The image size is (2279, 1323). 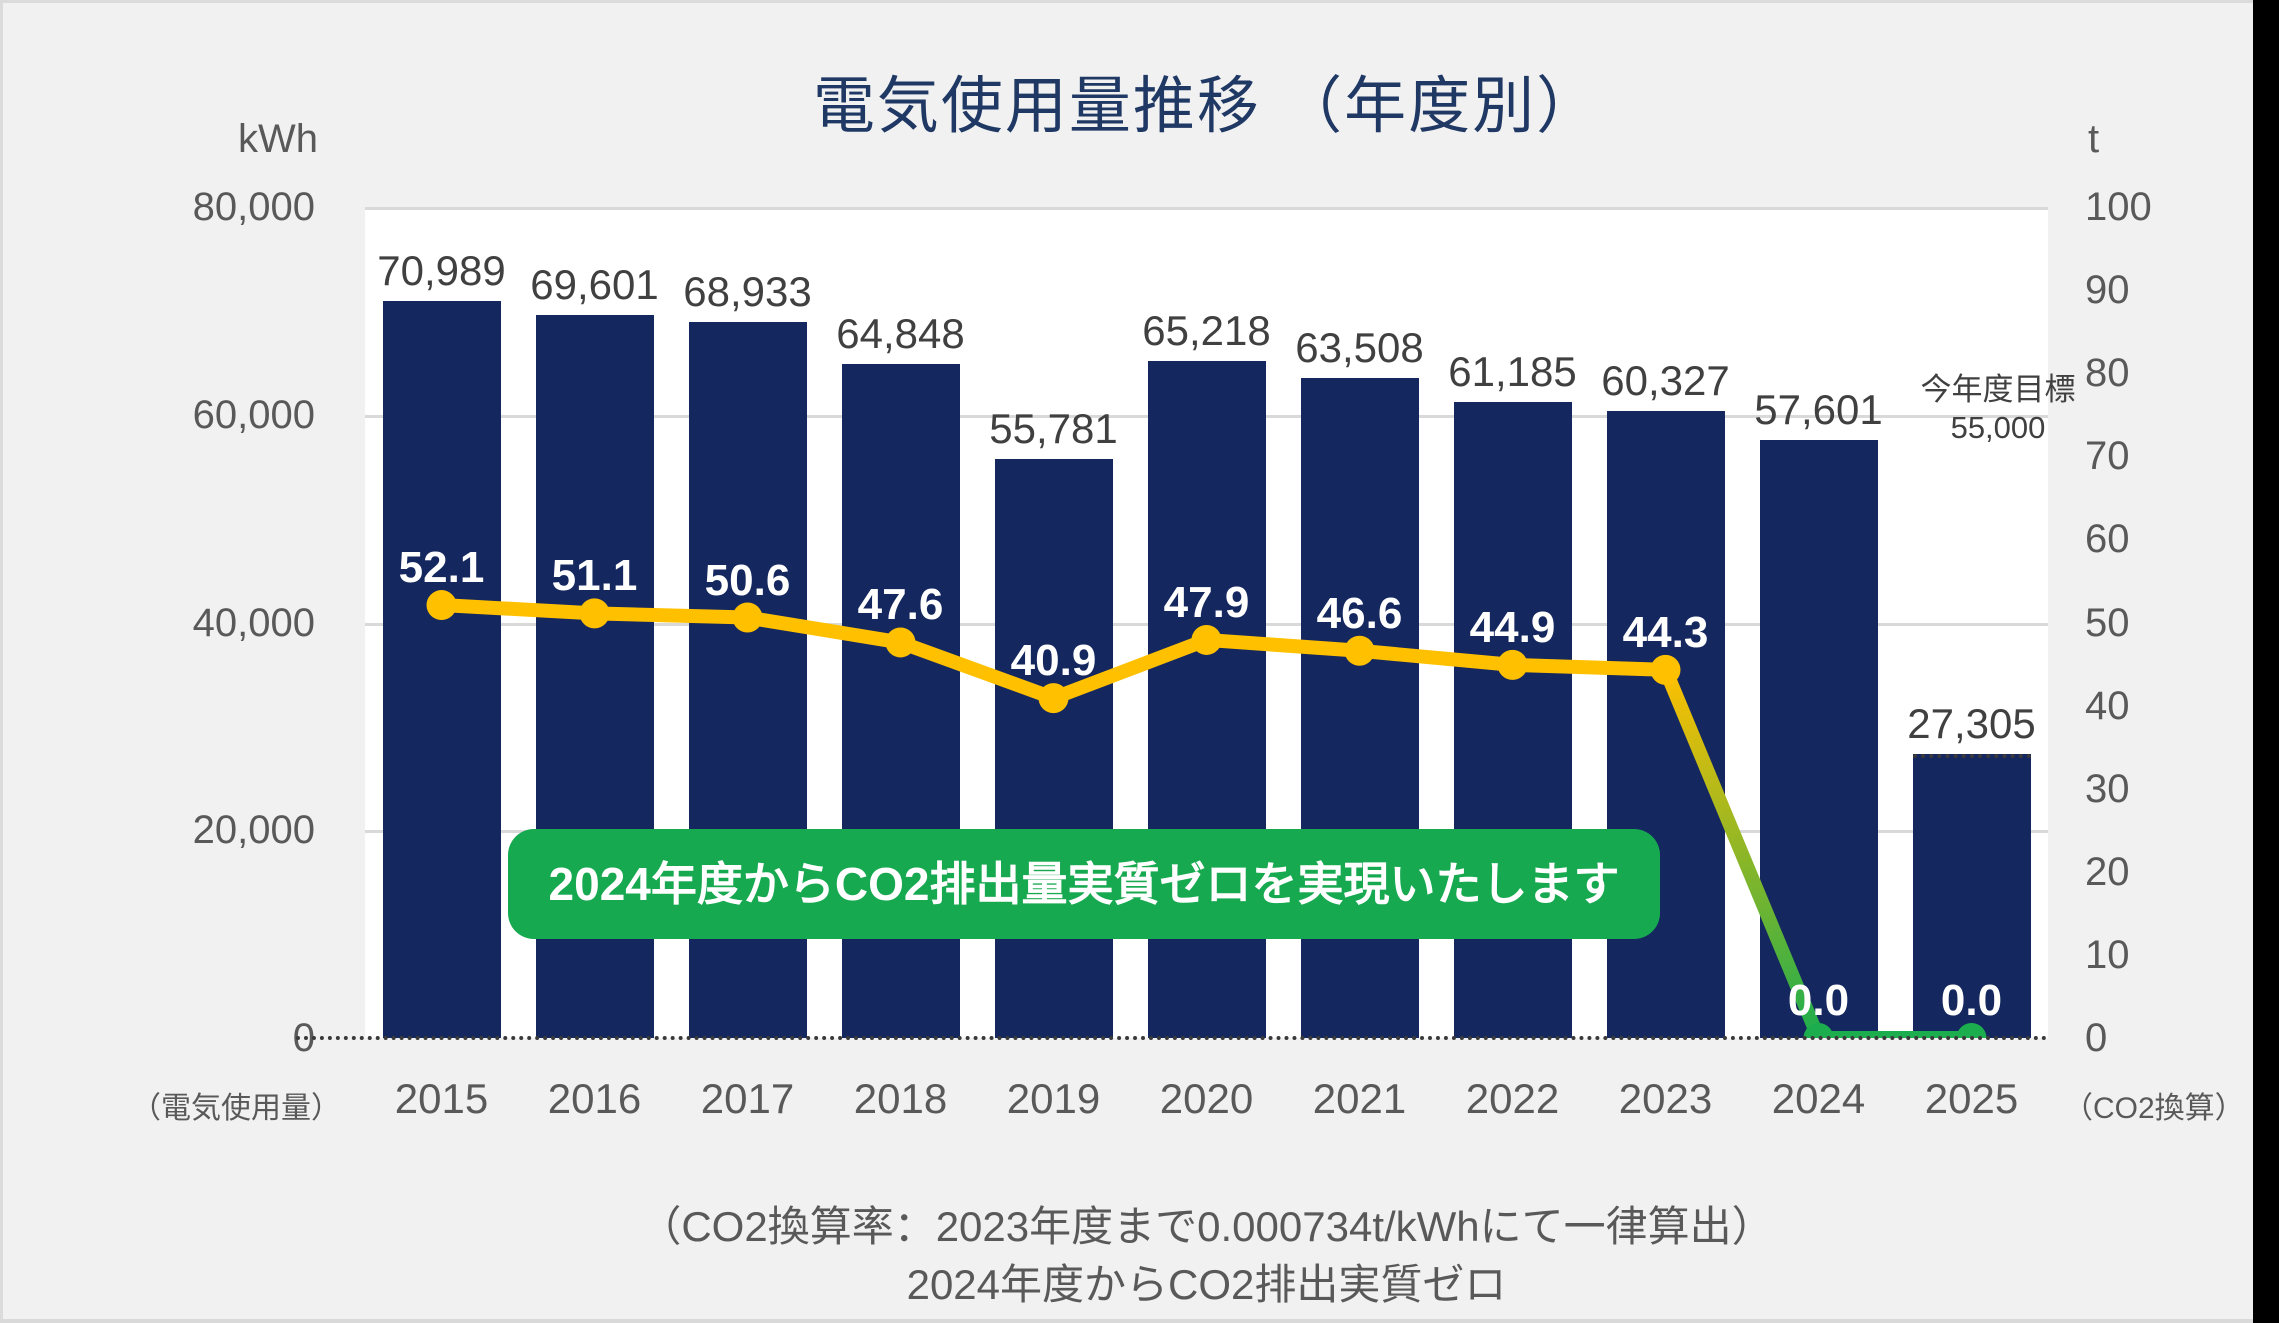 I want to click on right-axis-tick: 40, so click(x=2107, y=705).